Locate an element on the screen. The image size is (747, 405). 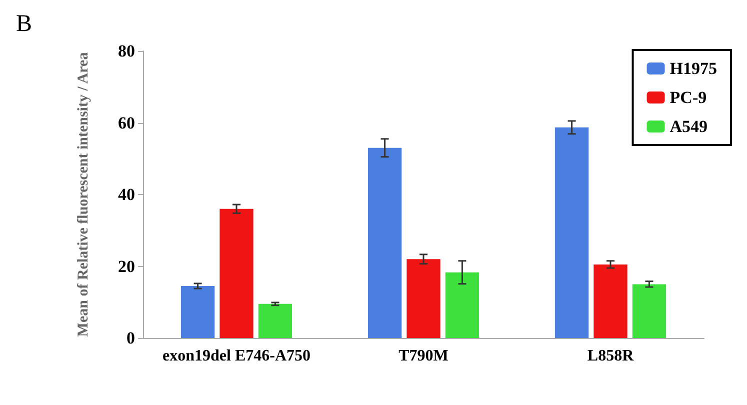
y-axis-title: Mean of Relative fluorescent intensity / Area is located at coordinates (84, 194).